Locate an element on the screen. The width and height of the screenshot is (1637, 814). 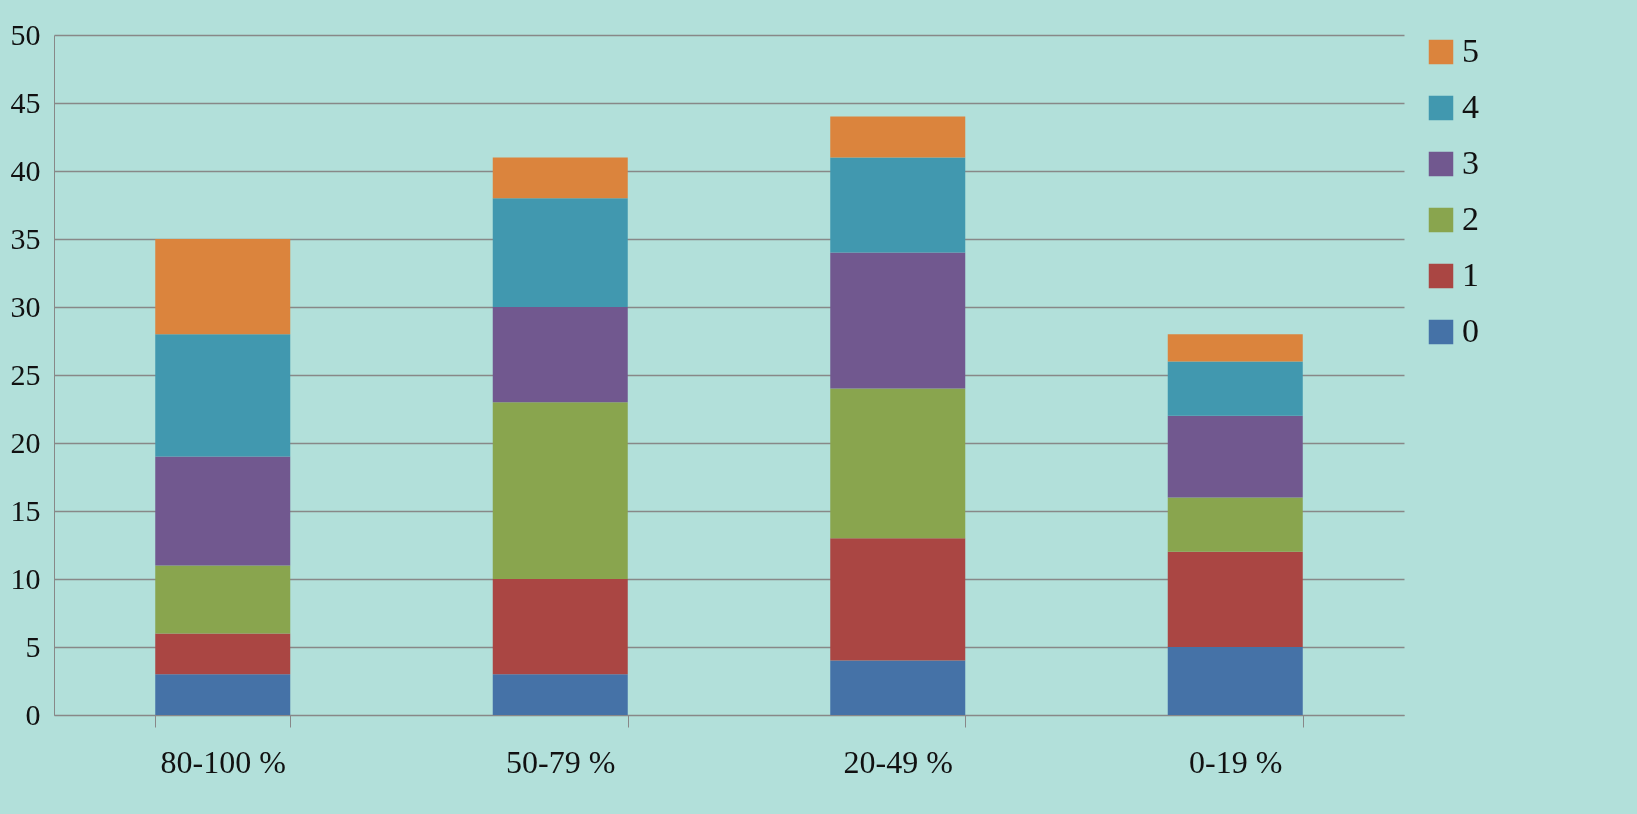
y-tick-label: 45 is located at coordinates (25, 102).